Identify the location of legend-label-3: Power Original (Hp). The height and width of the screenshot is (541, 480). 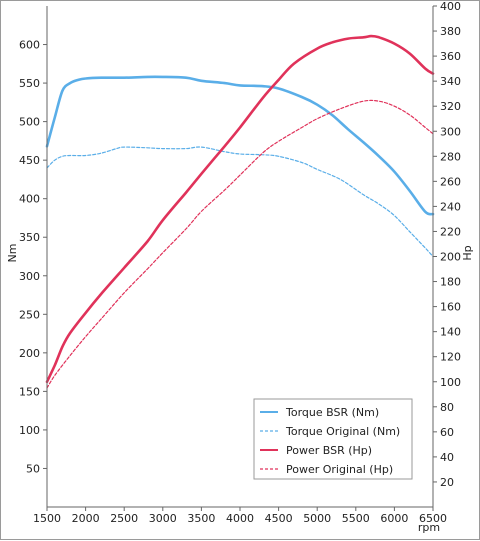
(339, 469).